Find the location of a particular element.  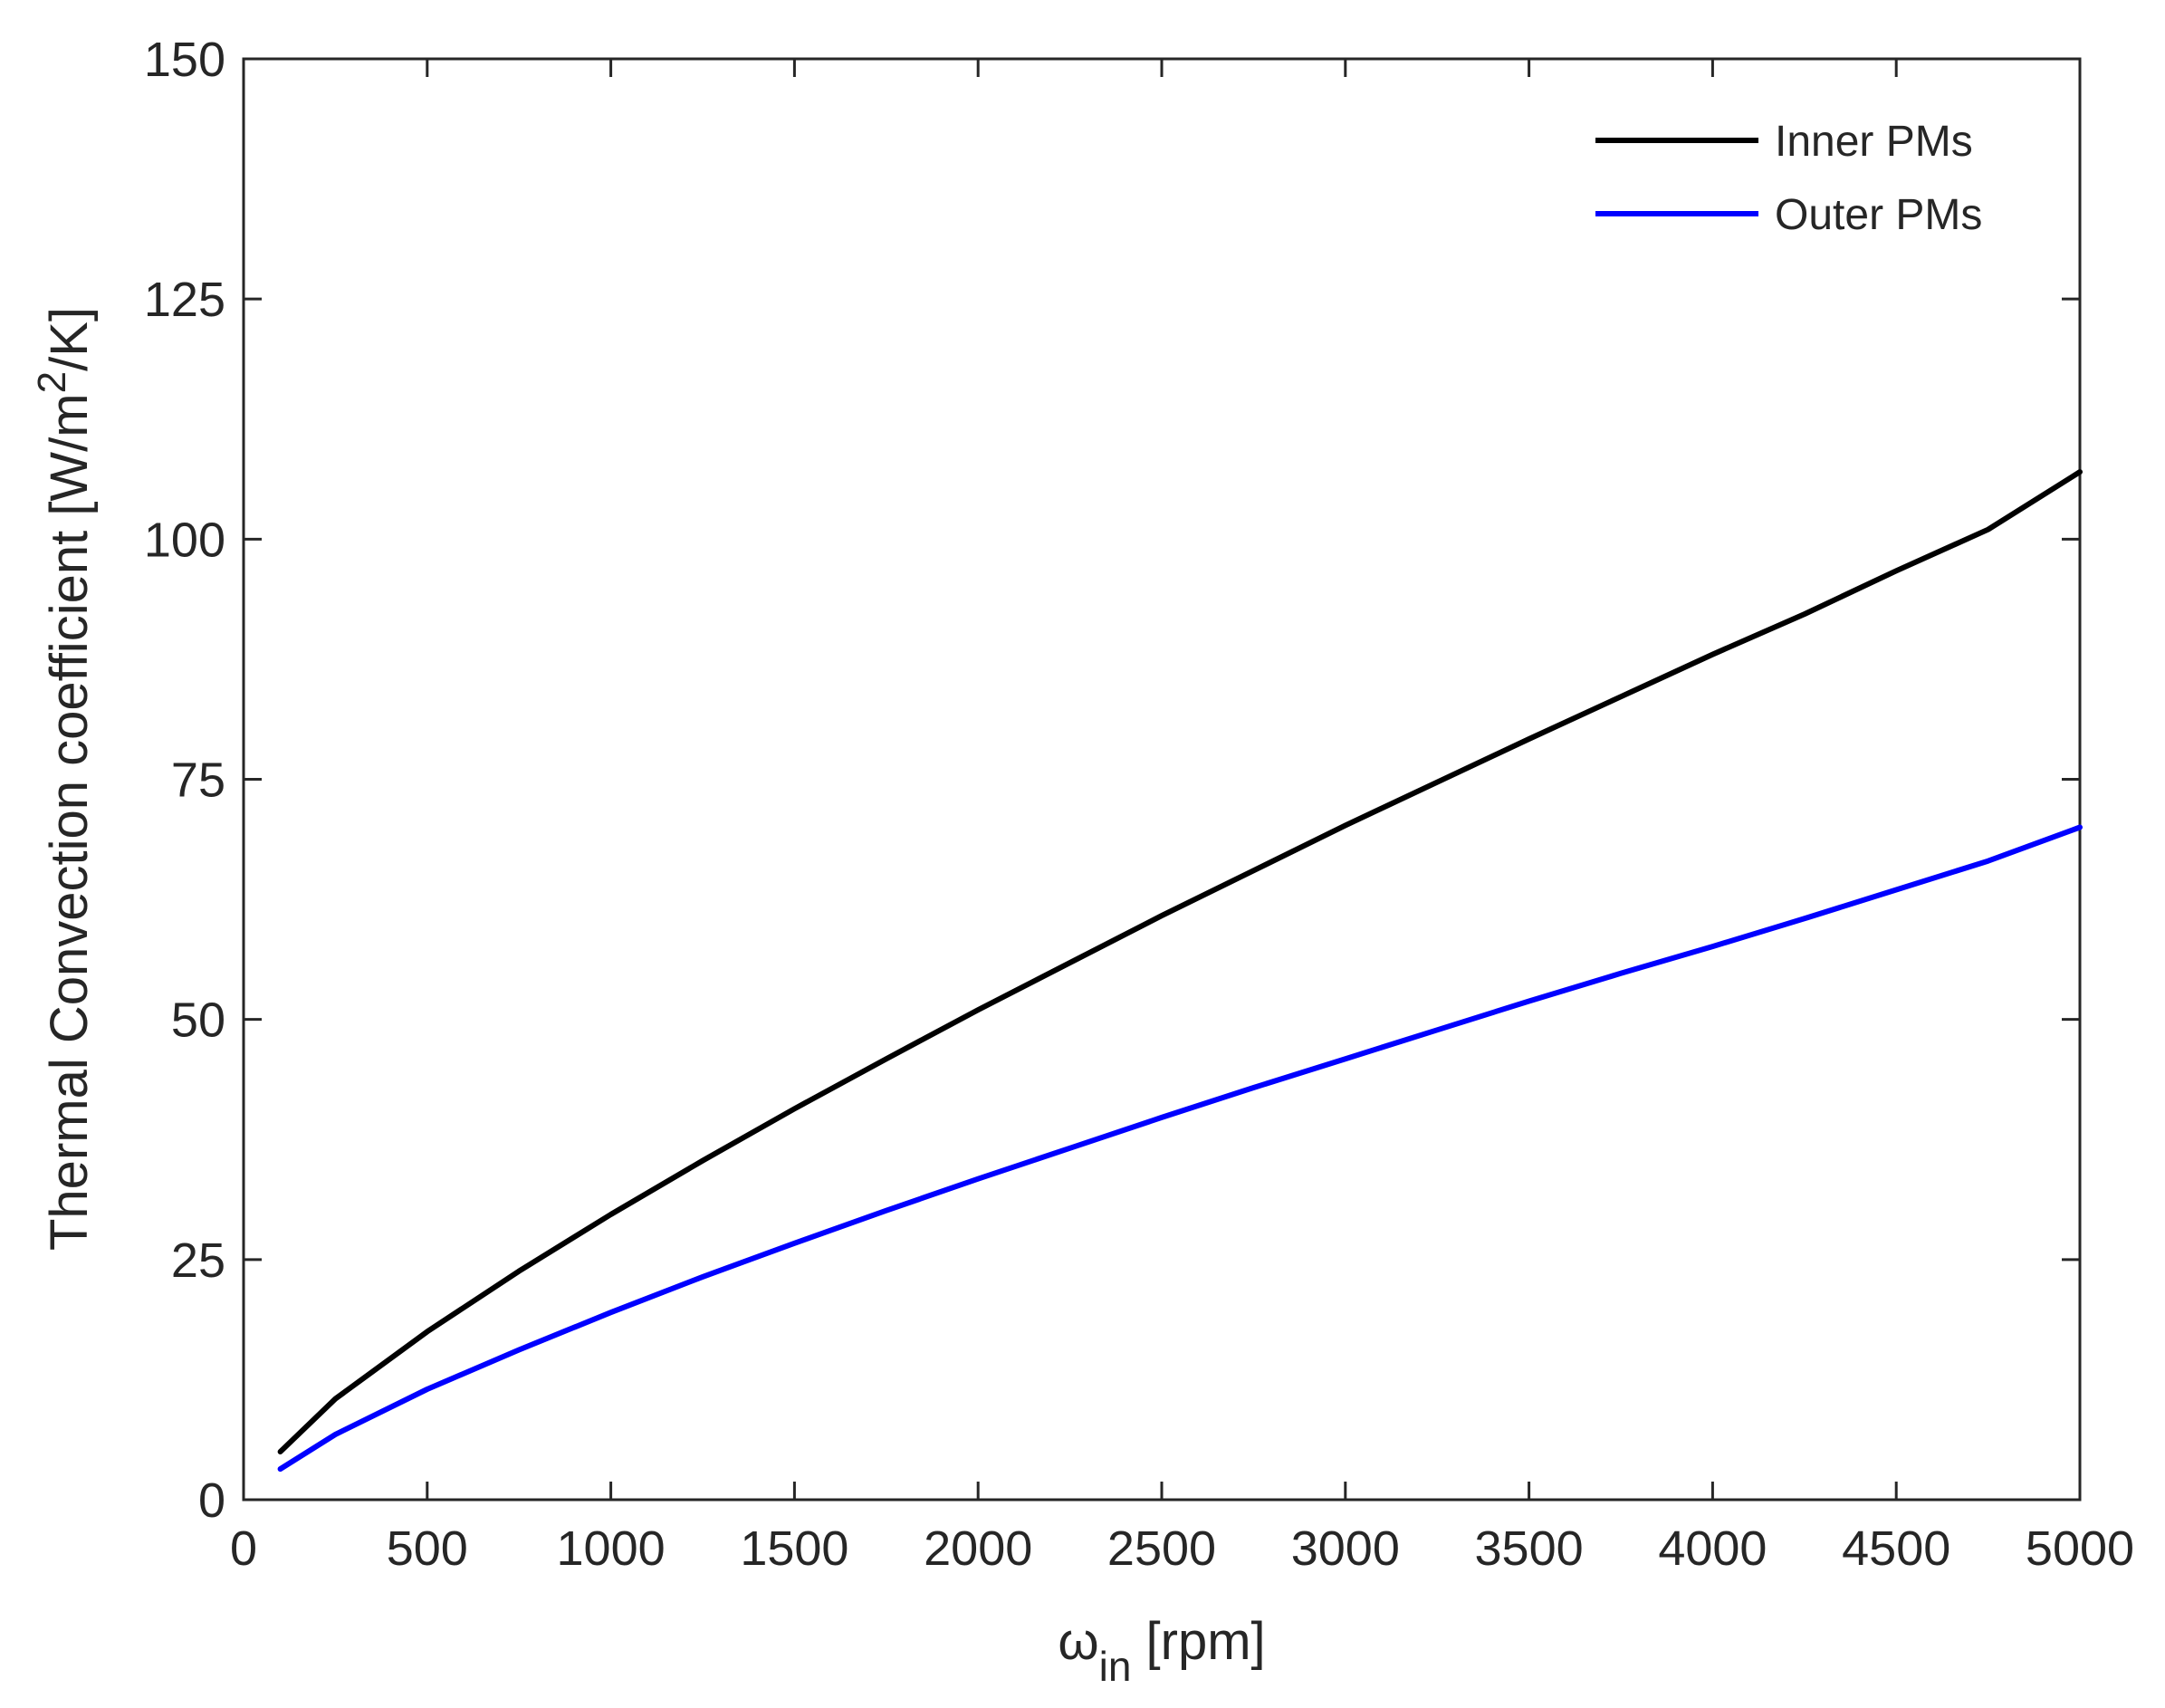

y-axis-label: Thermal Convection coefficient [W/m2/K] is located at coordinates (64, 779).